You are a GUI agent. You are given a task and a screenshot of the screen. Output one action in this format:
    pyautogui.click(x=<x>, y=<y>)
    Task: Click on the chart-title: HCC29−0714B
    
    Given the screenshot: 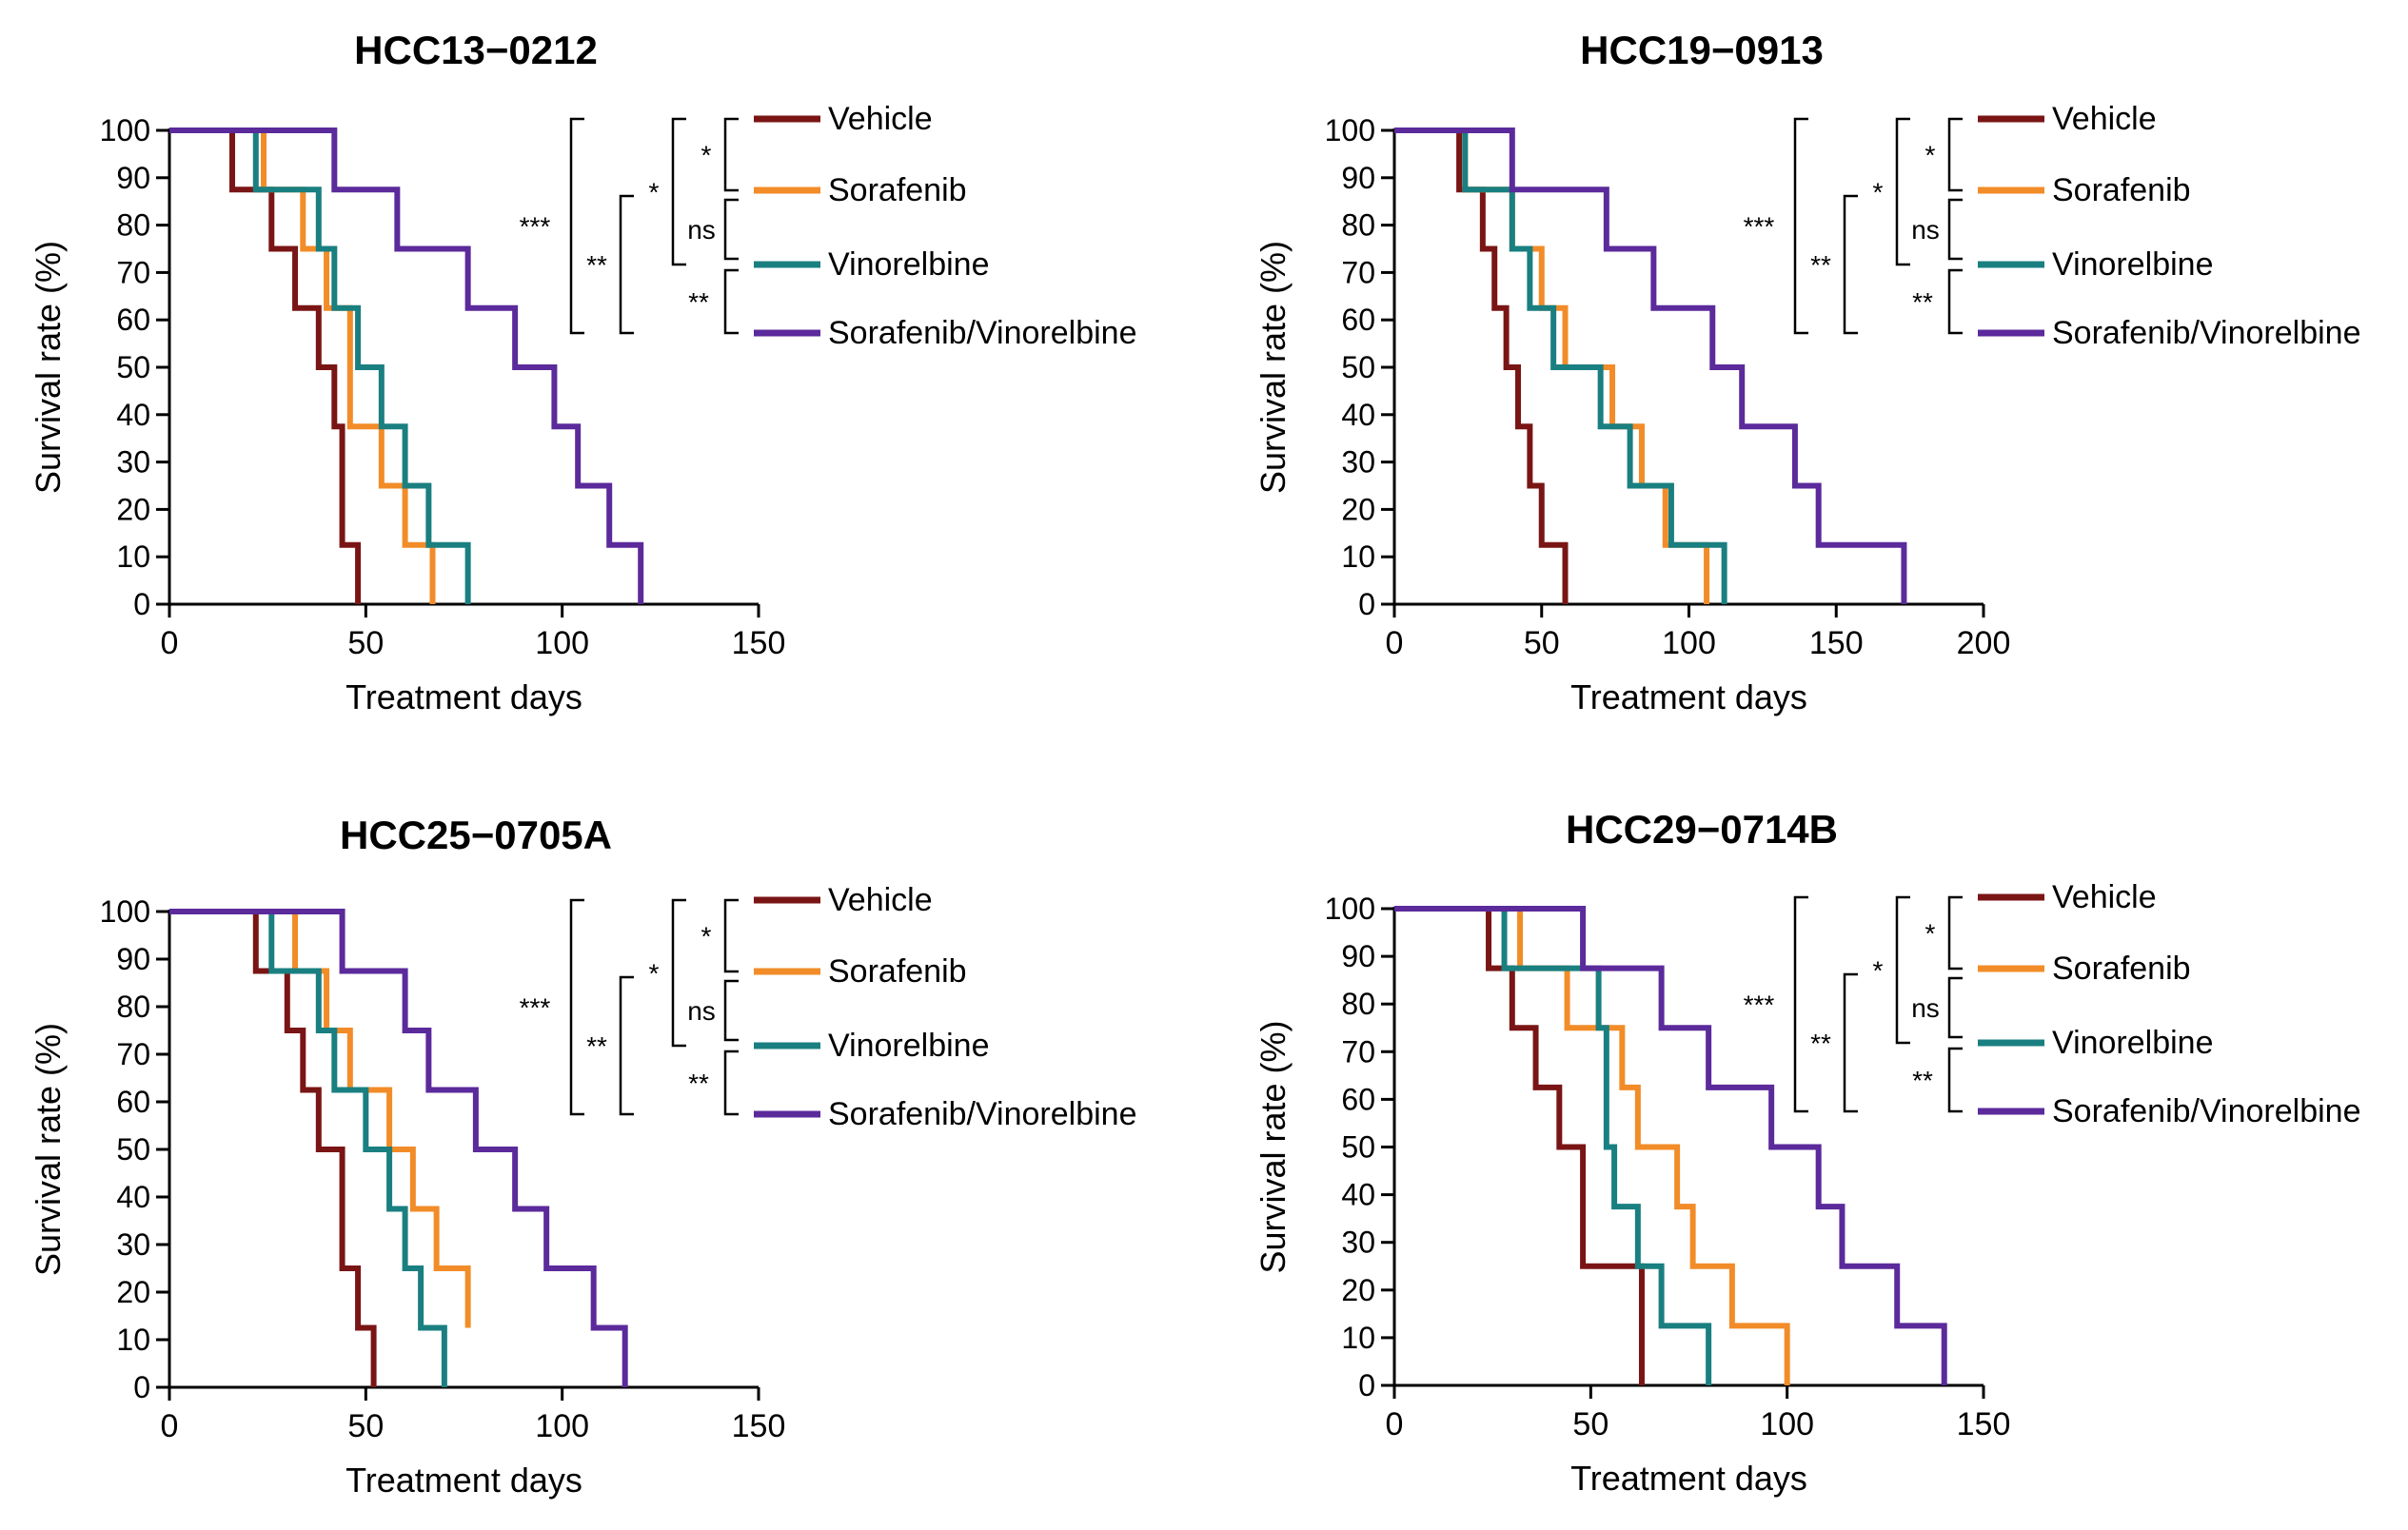 What is the action you would take?
    pyautogui.click(x=1702, y=830)
    